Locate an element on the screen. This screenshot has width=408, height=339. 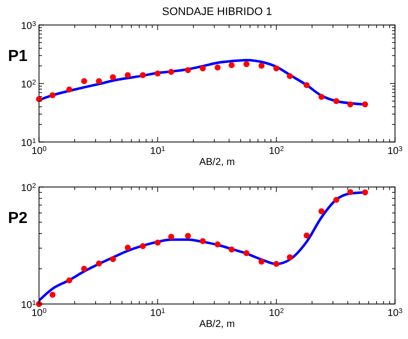
y-axis-title: P1 is located at coordinates (18, 56).